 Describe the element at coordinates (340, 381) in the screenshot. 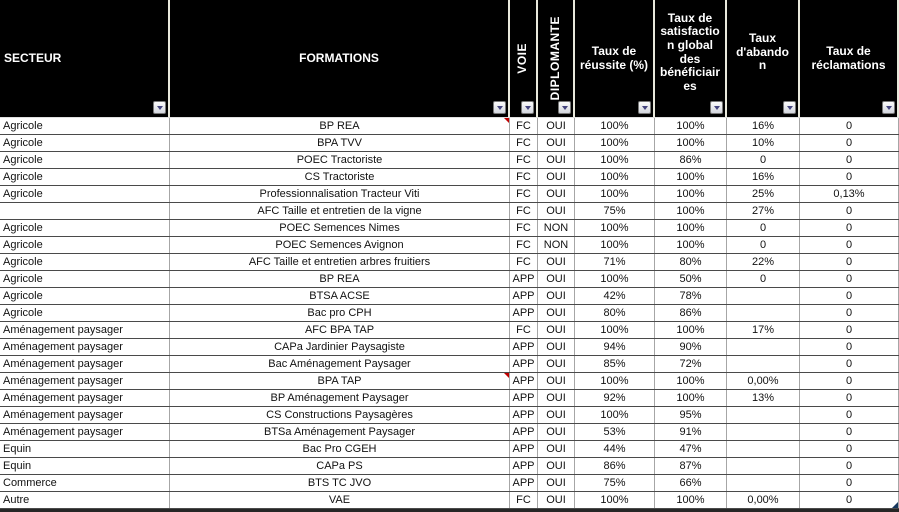

I see `cell-formations: BPA TAP` at that location.